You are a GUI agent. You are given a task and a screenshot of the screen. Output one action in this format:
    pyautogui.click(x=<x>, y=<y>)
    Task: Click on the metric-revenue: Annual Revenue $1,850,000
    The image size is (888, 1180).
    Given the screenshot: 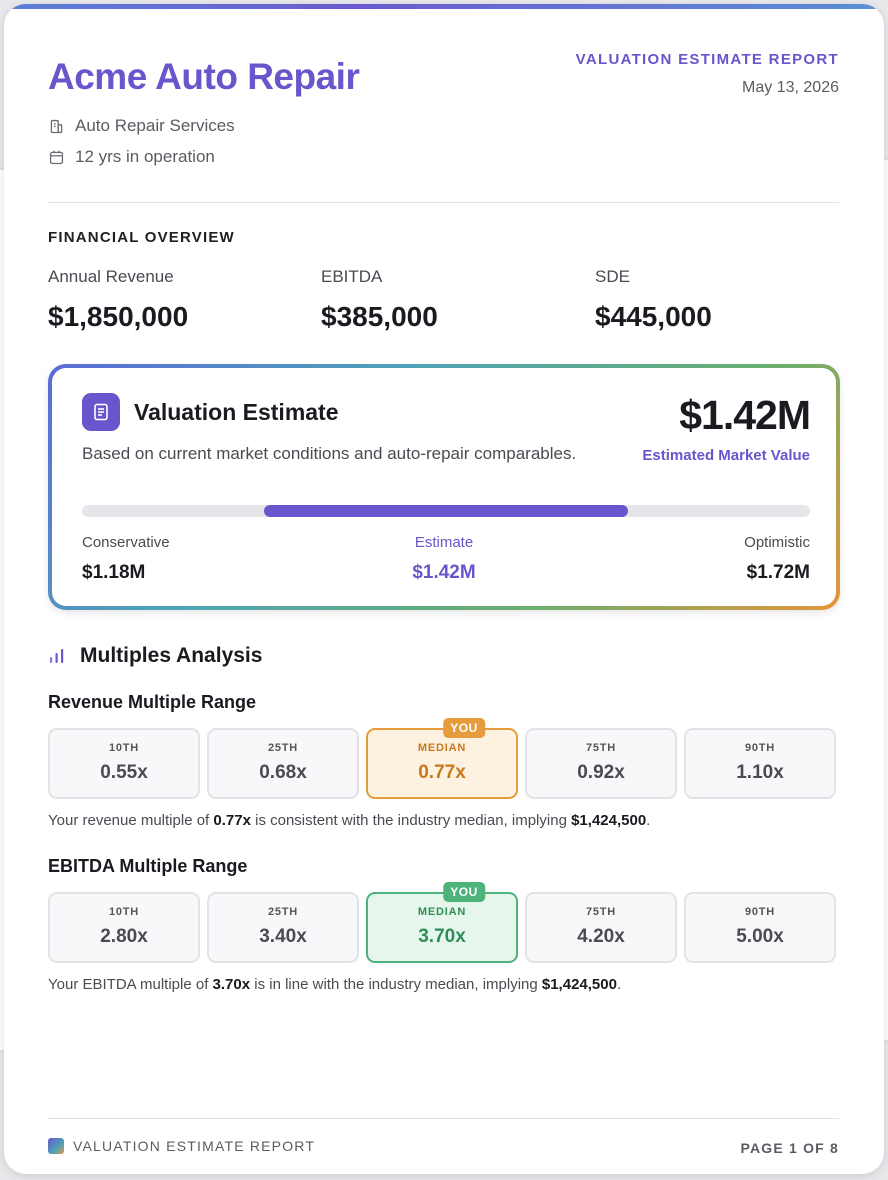 What is the action you would take?
    pyautogui.click(x=118, y=300)
    